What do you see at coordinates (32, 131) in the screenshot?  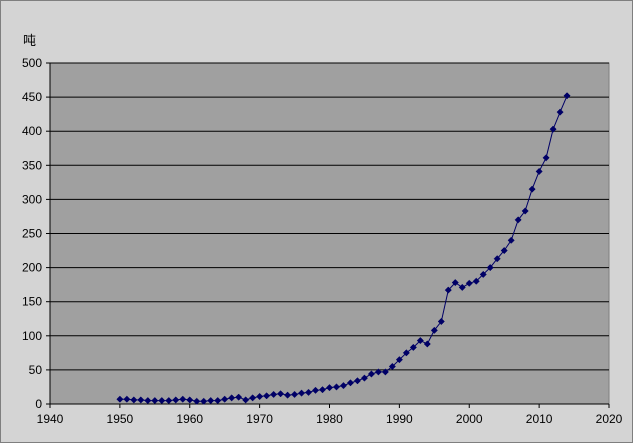 I see `y-tick-label: 400` at bounding box center [32, 131].